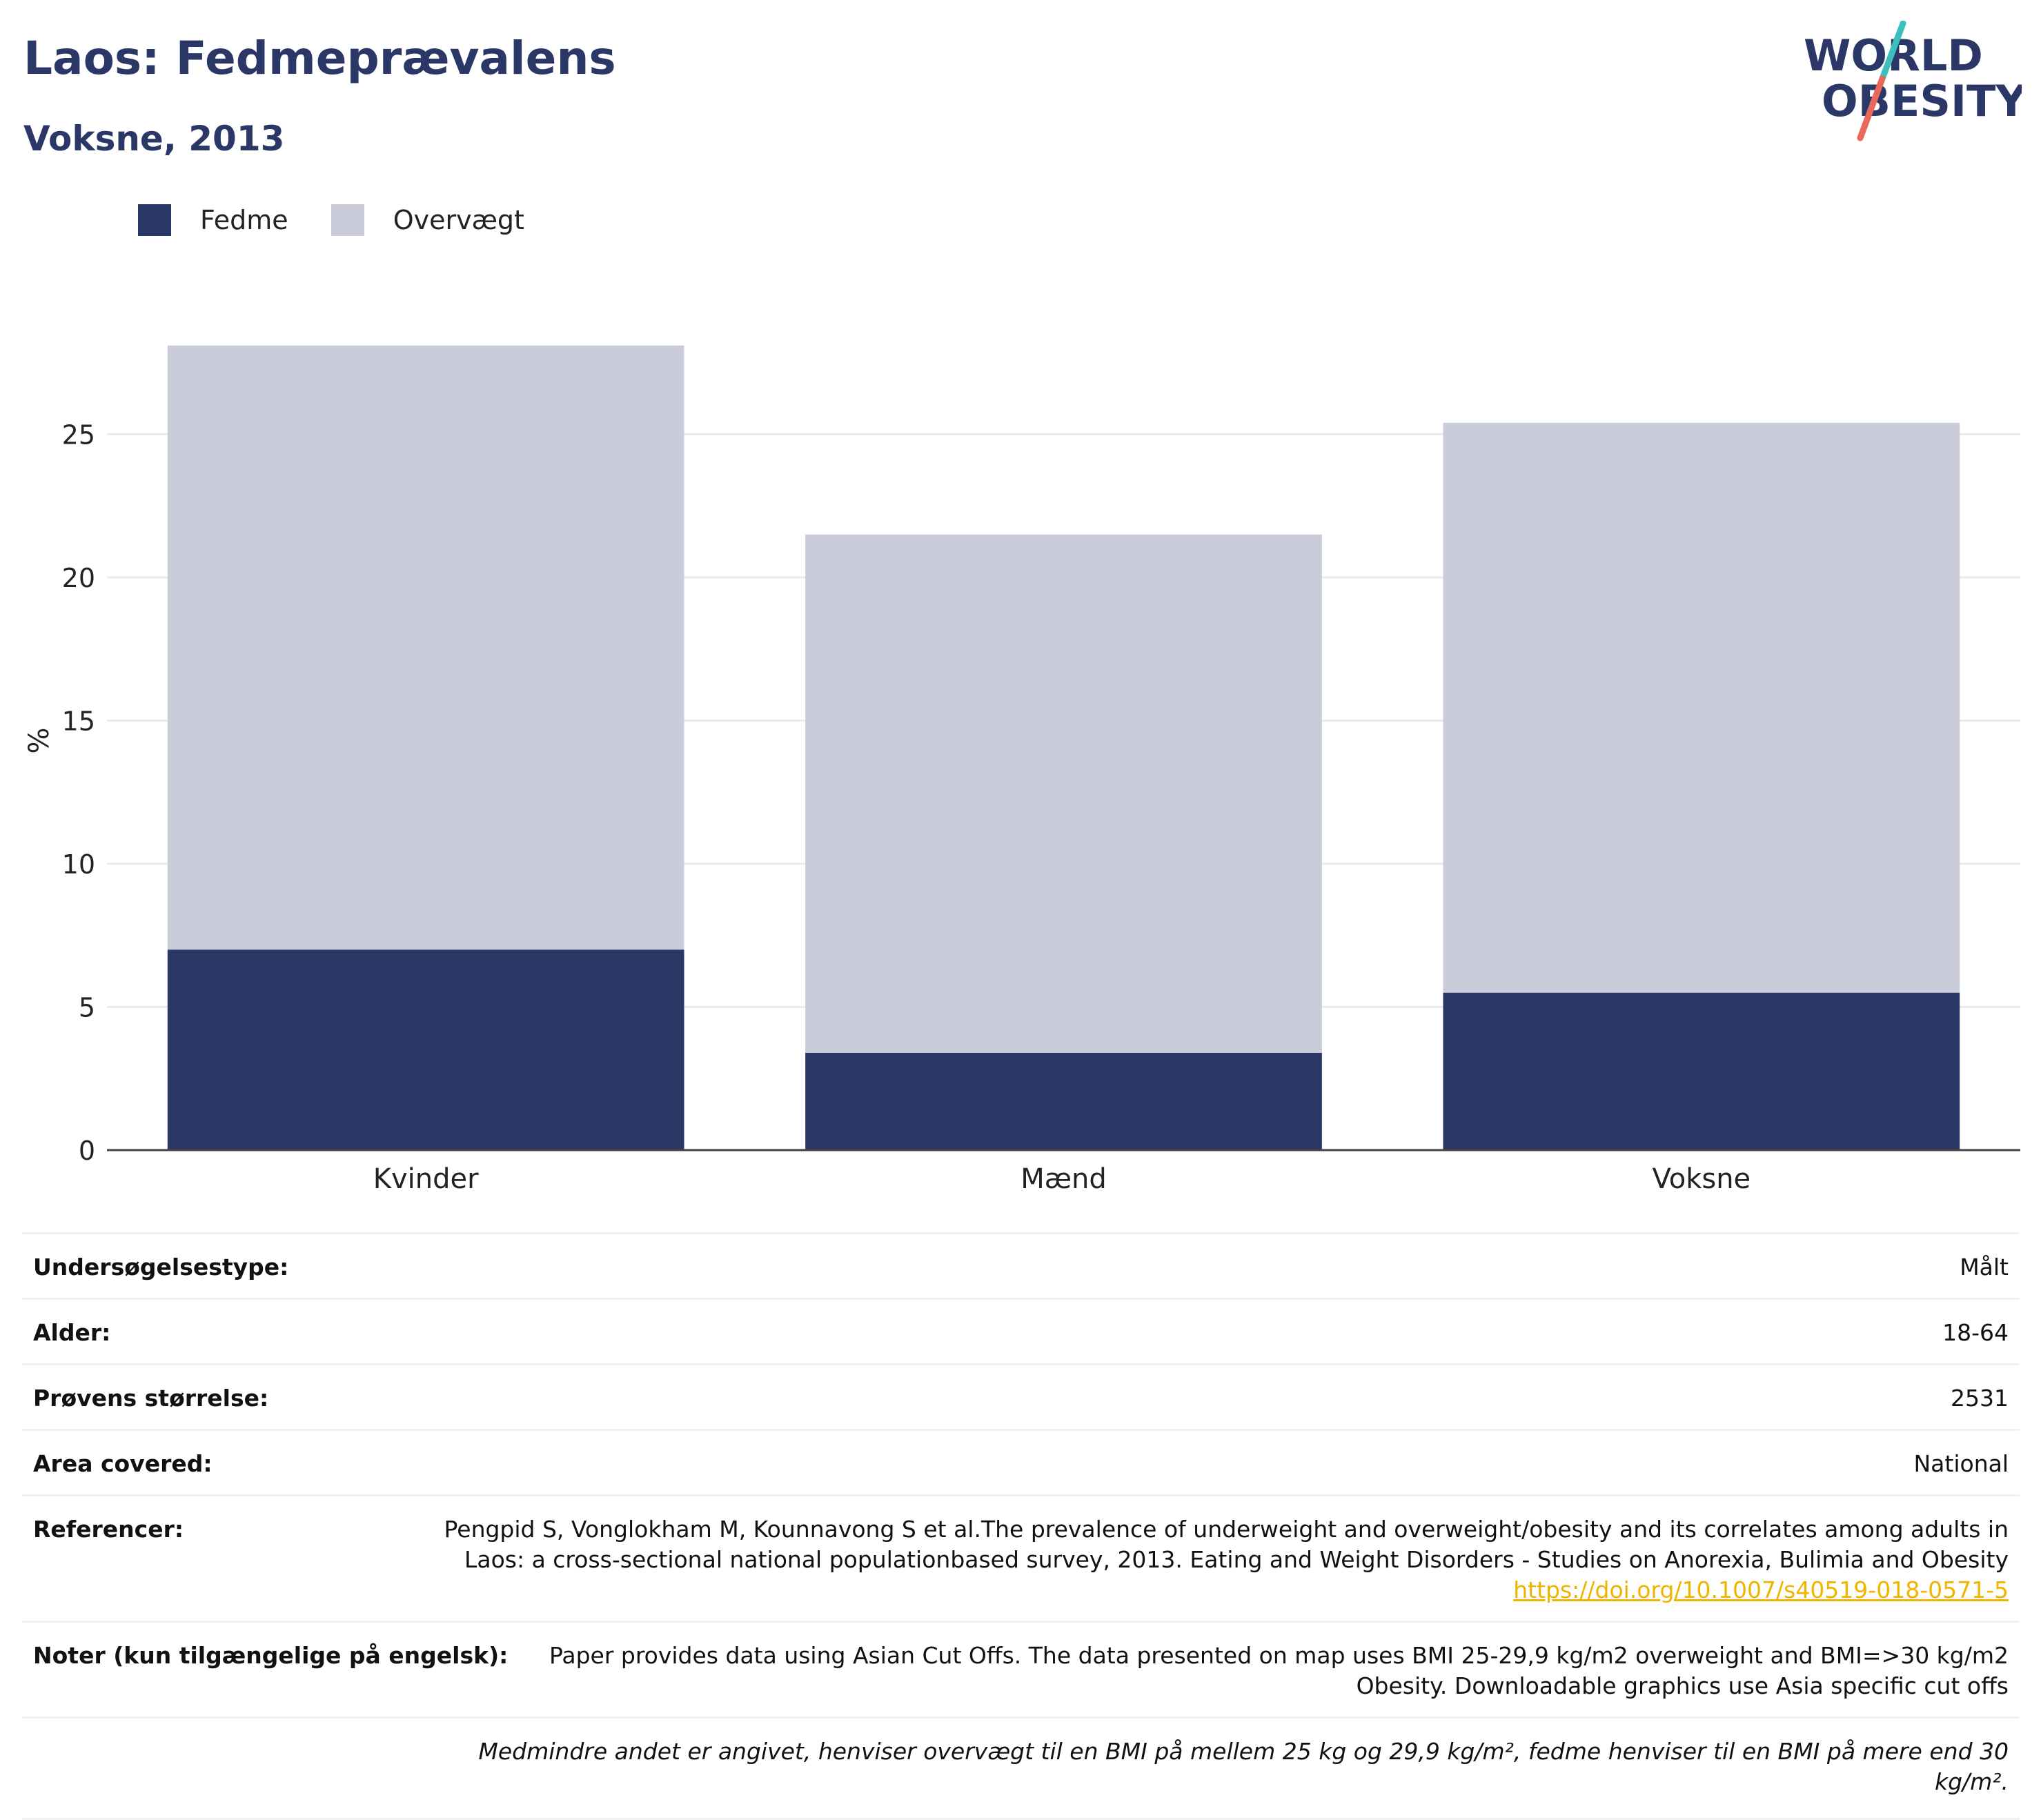  I want to click on page-subtitle: Voksne, 2013, so click(154, 139).